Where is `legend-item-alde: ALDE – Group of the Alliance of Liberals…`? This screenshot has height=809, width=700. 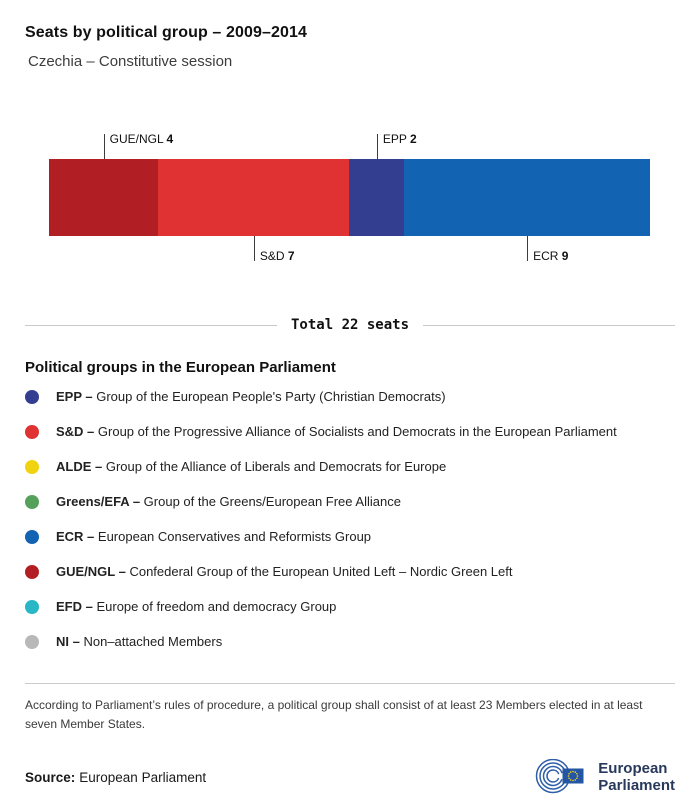 legend-item-alde: ALDE – Group of the Alliance of Liberals… is located at coordinates (350, 466).